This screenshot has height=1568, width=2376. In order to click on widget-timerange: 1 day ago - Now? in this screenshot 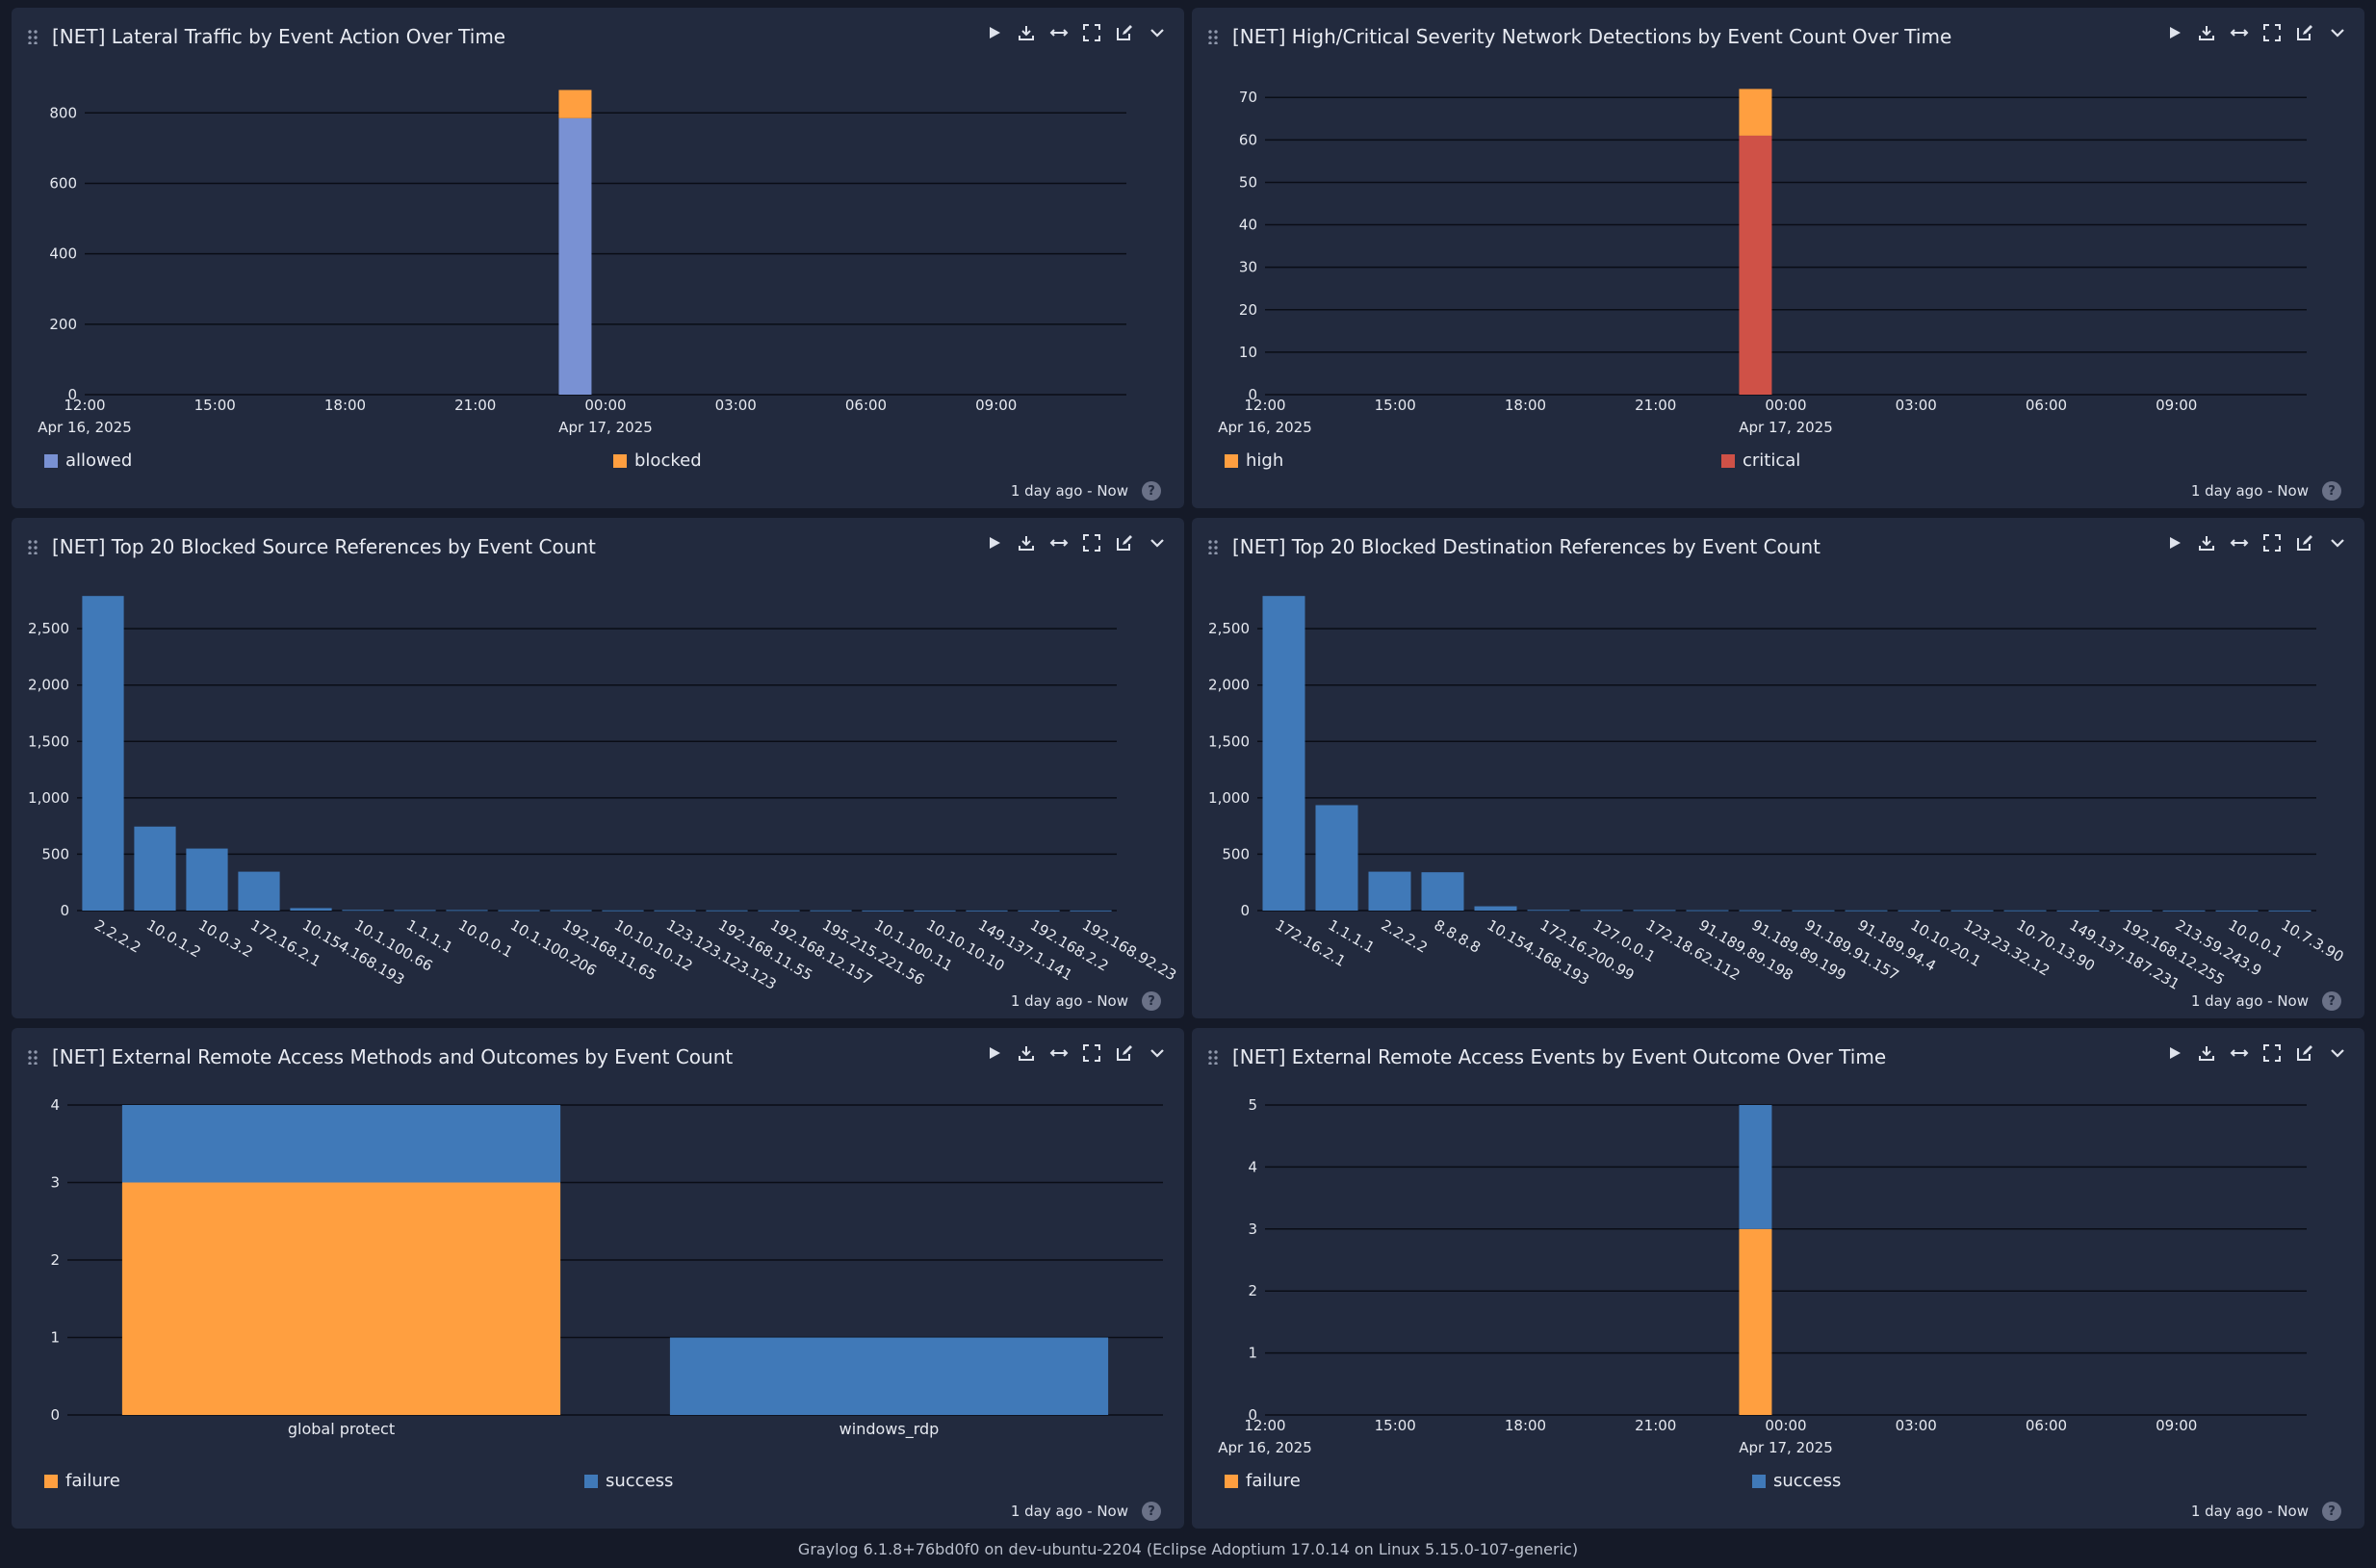, I will do `click(1086, 1511)`.